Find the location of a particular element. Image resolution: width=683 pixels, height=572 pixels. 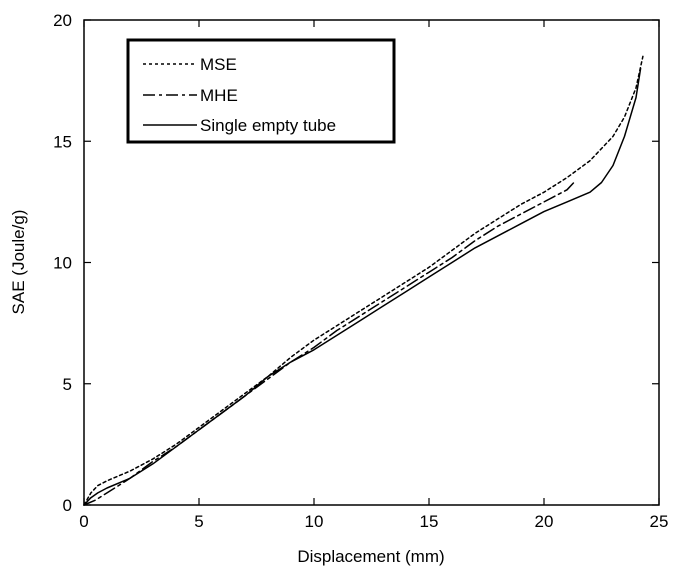

x-axis-title: Displacement (mm) is located at coordinates (370, 556).